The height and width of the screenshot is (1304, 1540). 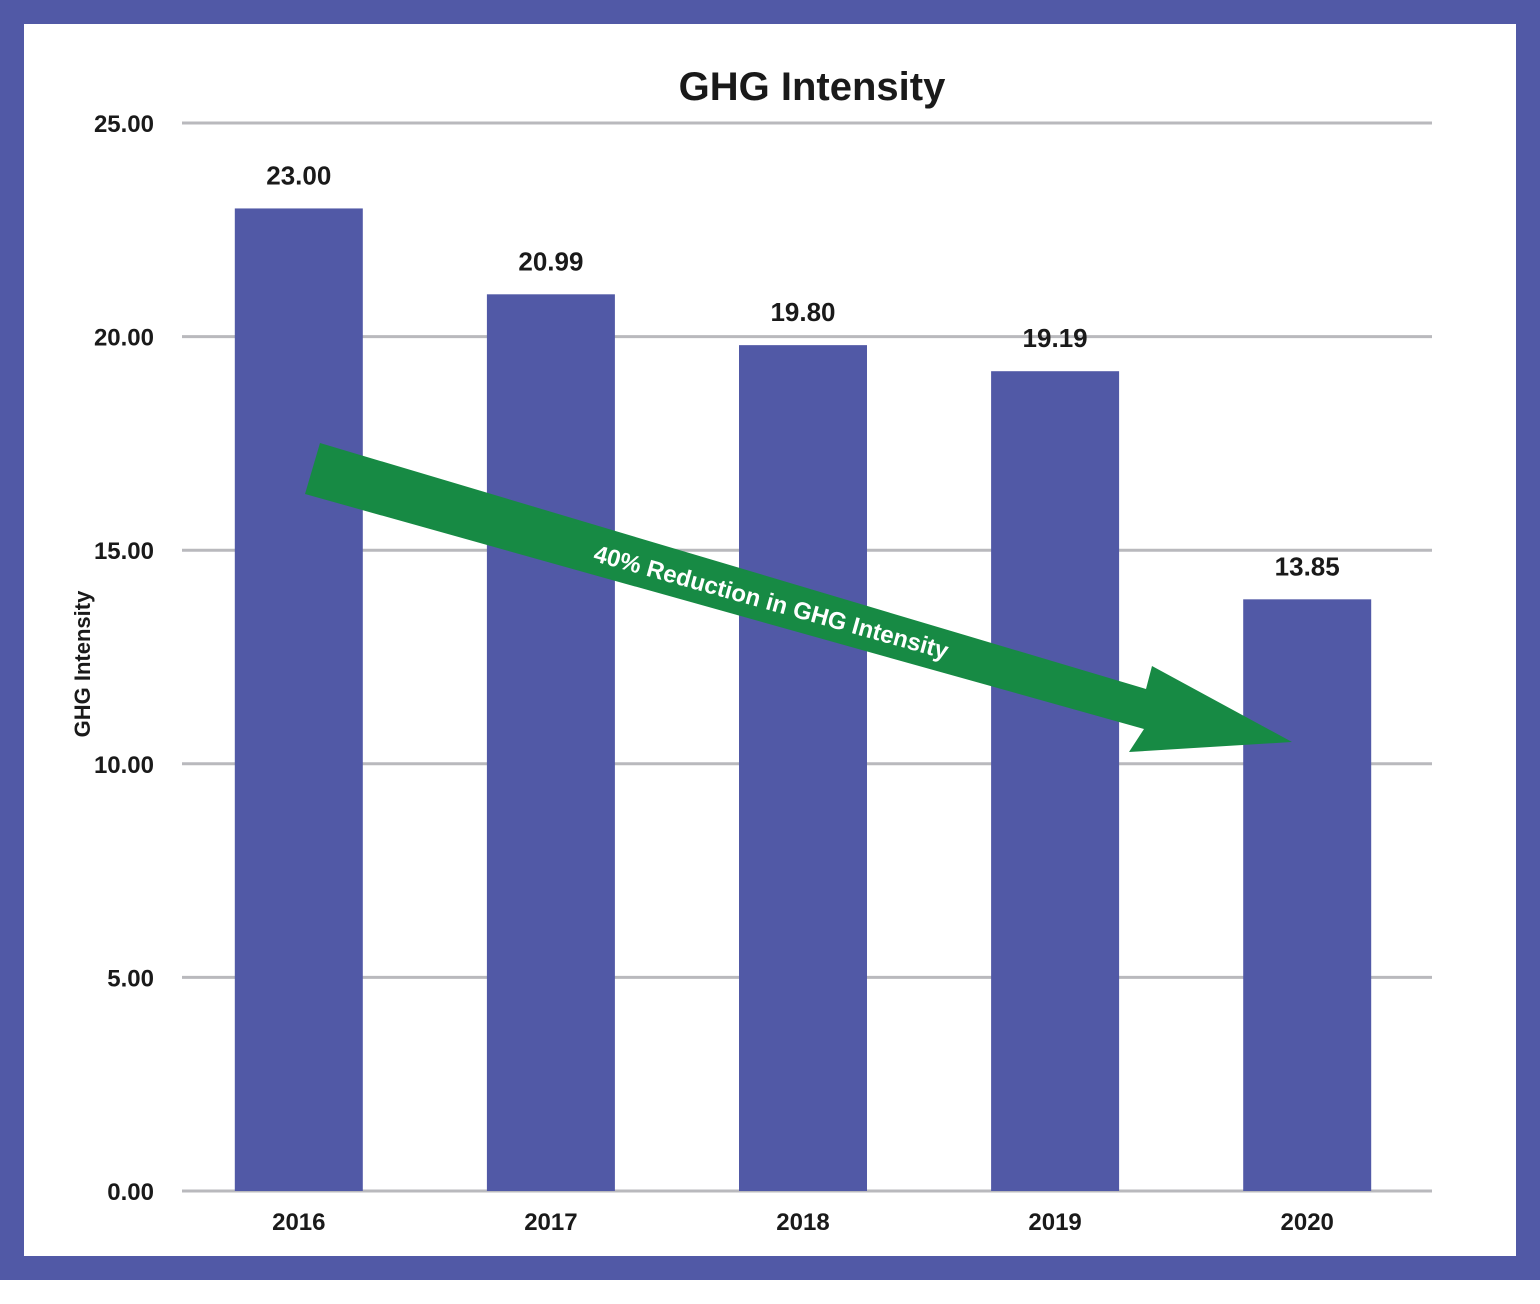 I want to click on data-label: 13.85, so click(x=1307, y=566).